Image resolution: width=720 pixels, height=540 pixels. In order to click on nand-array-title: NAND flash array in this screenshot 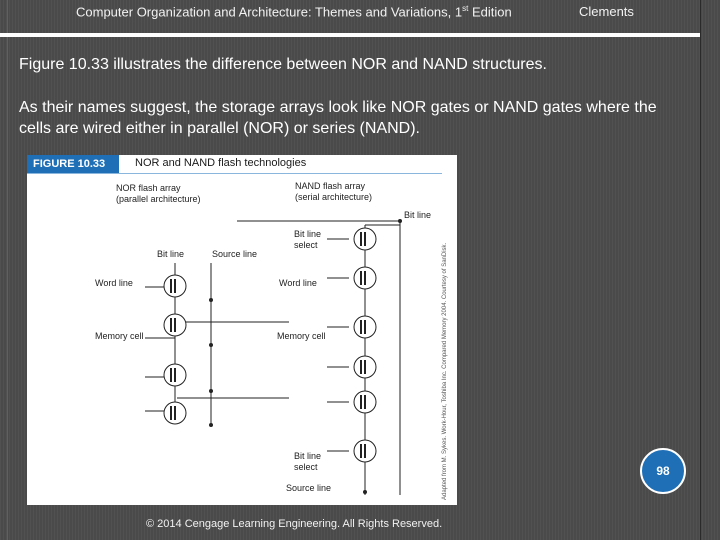, I will do `click(330, 186)`.